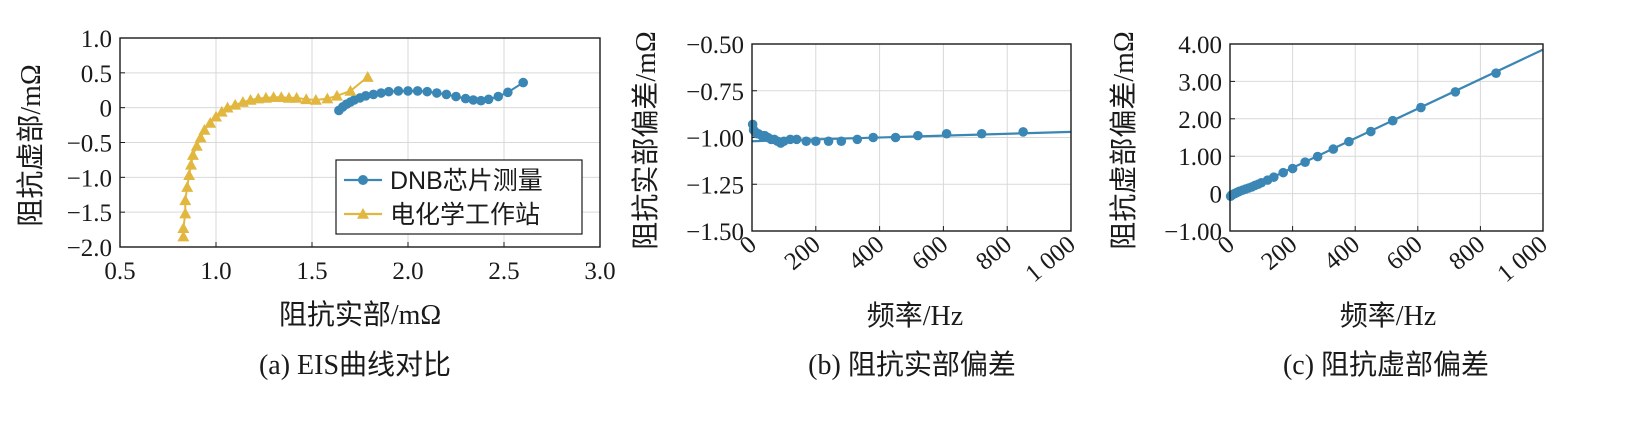  What do you see at coordinates (1050, 259) in the screenshot?
I see `x-tick-label: 1 000` at bounding box center [1050, 259].